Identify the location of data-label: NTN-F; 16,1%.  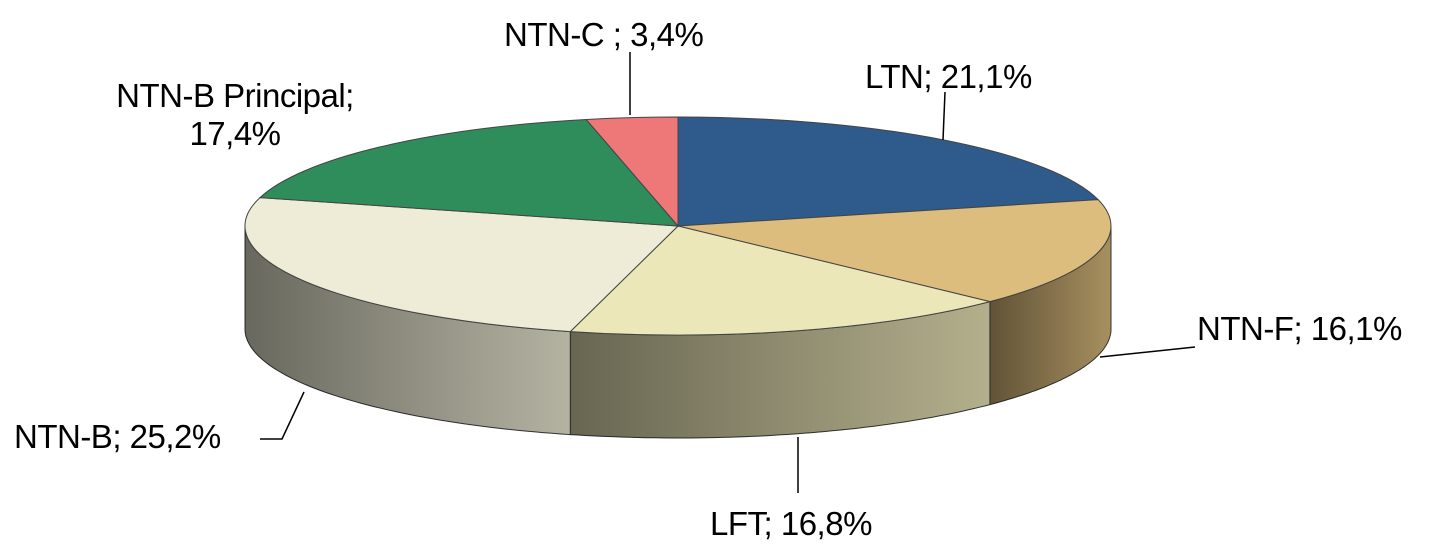
(1299, 328).